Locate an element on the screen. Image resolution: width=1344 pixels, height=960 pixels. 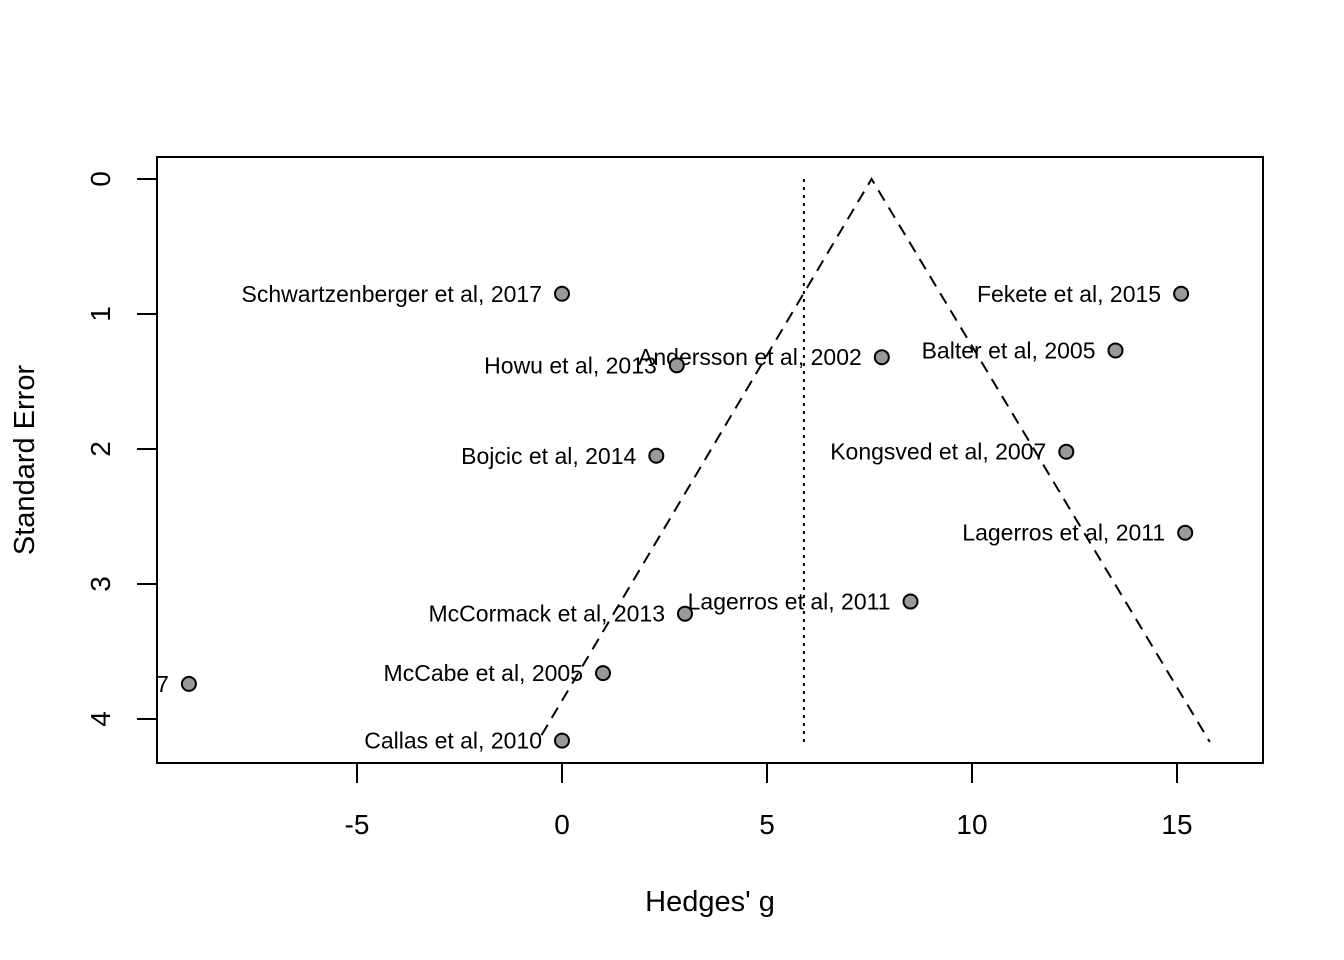
point-label: Schwartzenberger et al, 2017 is located at coordinates (392, 294).